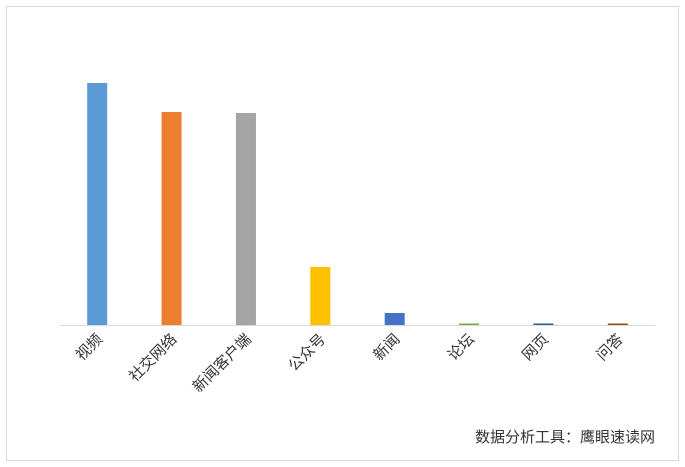 The image size is (685, 467). What do you see at coordinates (565, 437) in the screenshot?
I see `annotation: 数据分析工具：鹰眼速读网` at bounding box center [565, 437].